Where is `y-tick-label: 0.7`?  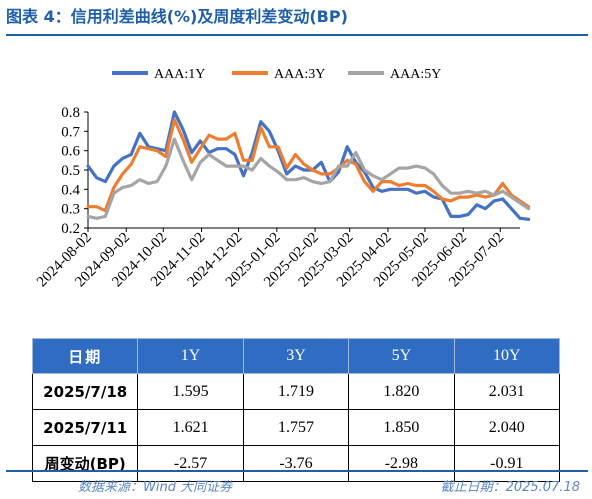
y-tick-label: 0.7 is located at coordinates (70, 132).